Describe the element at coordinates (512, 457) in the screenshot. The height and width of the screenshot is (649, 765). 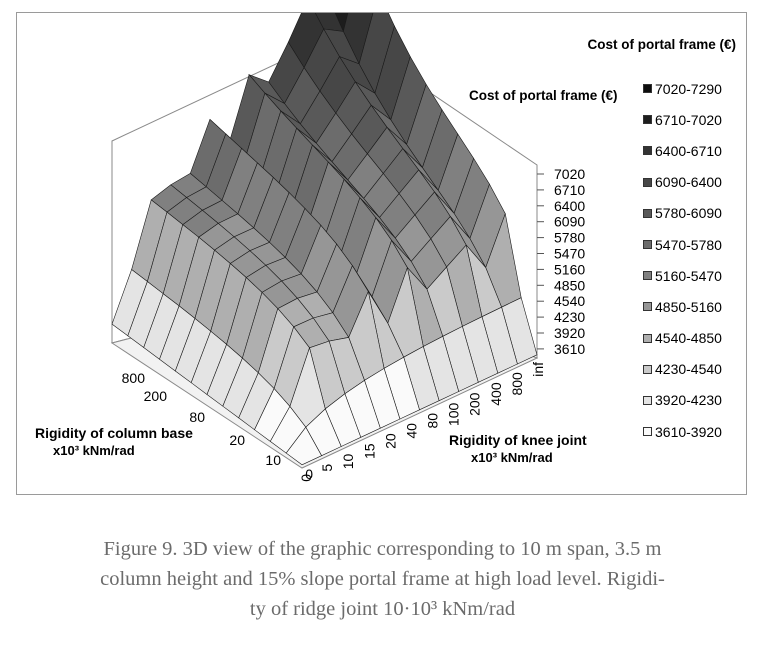
I see `x-axis-unit: x10³ kNm/rad` at that location.